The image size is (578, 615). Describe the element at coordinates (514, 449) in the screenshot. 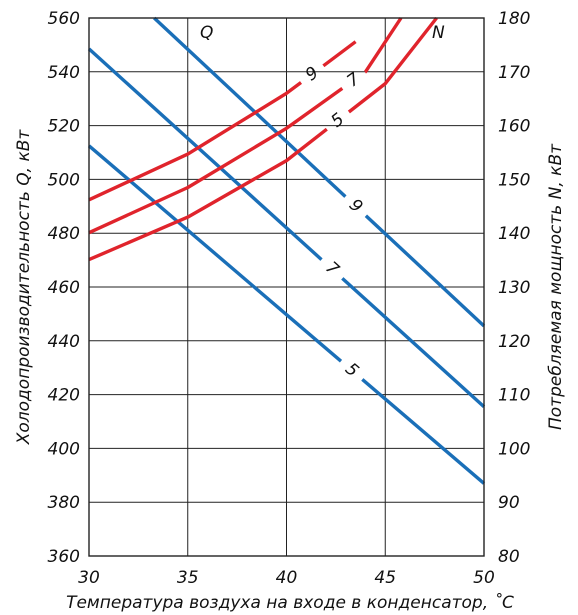

I see `y-right-tick-label: 100` at that location.